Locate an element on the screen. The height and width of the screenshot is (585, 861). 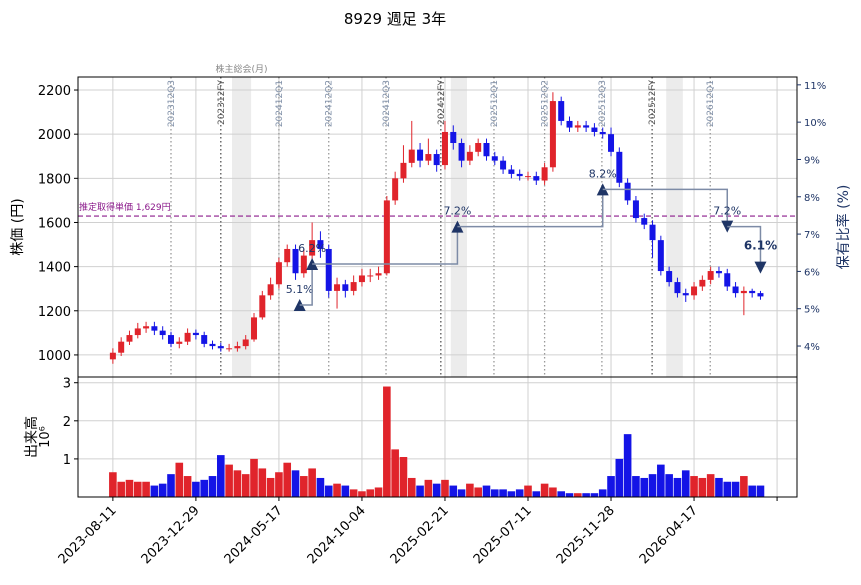
x-tick-label: 2025-11-28 is located at coordinates (586, 535).